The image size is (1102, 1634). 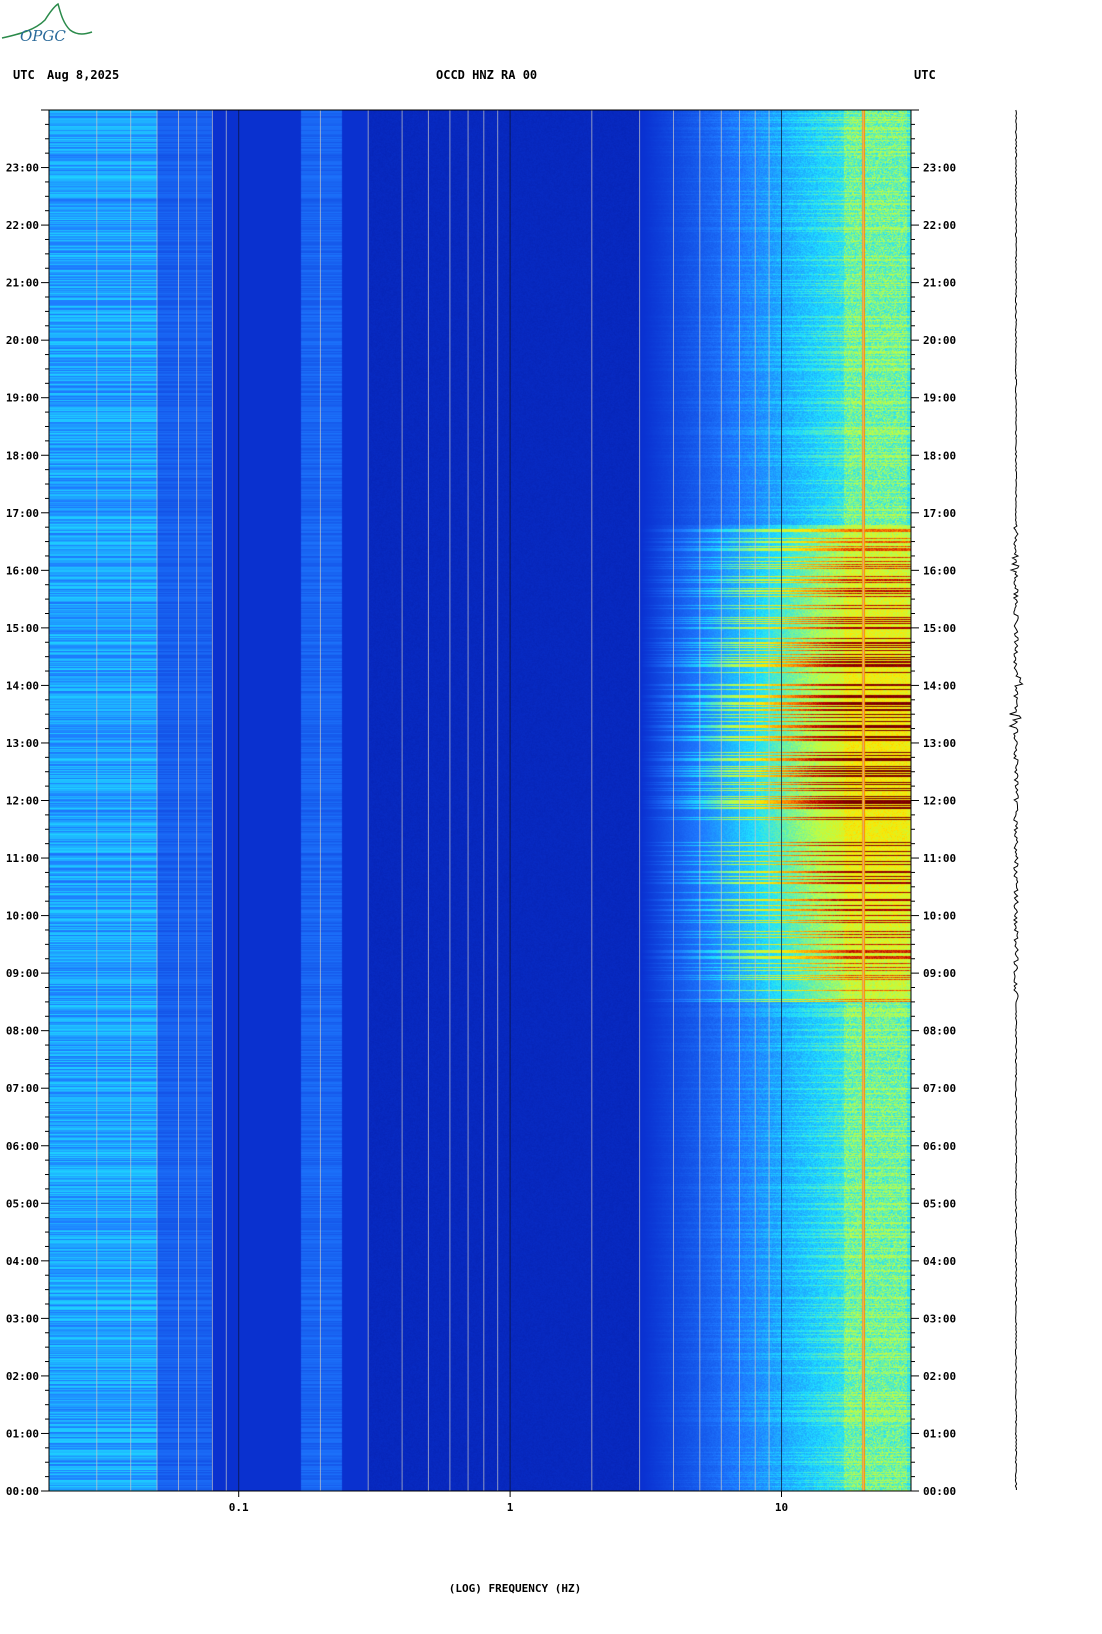 What do you see at coordinates (939, 1261) in the screenshot?
I see `y-tick-label-right: 04:00` at bounding box center [939, 1261].